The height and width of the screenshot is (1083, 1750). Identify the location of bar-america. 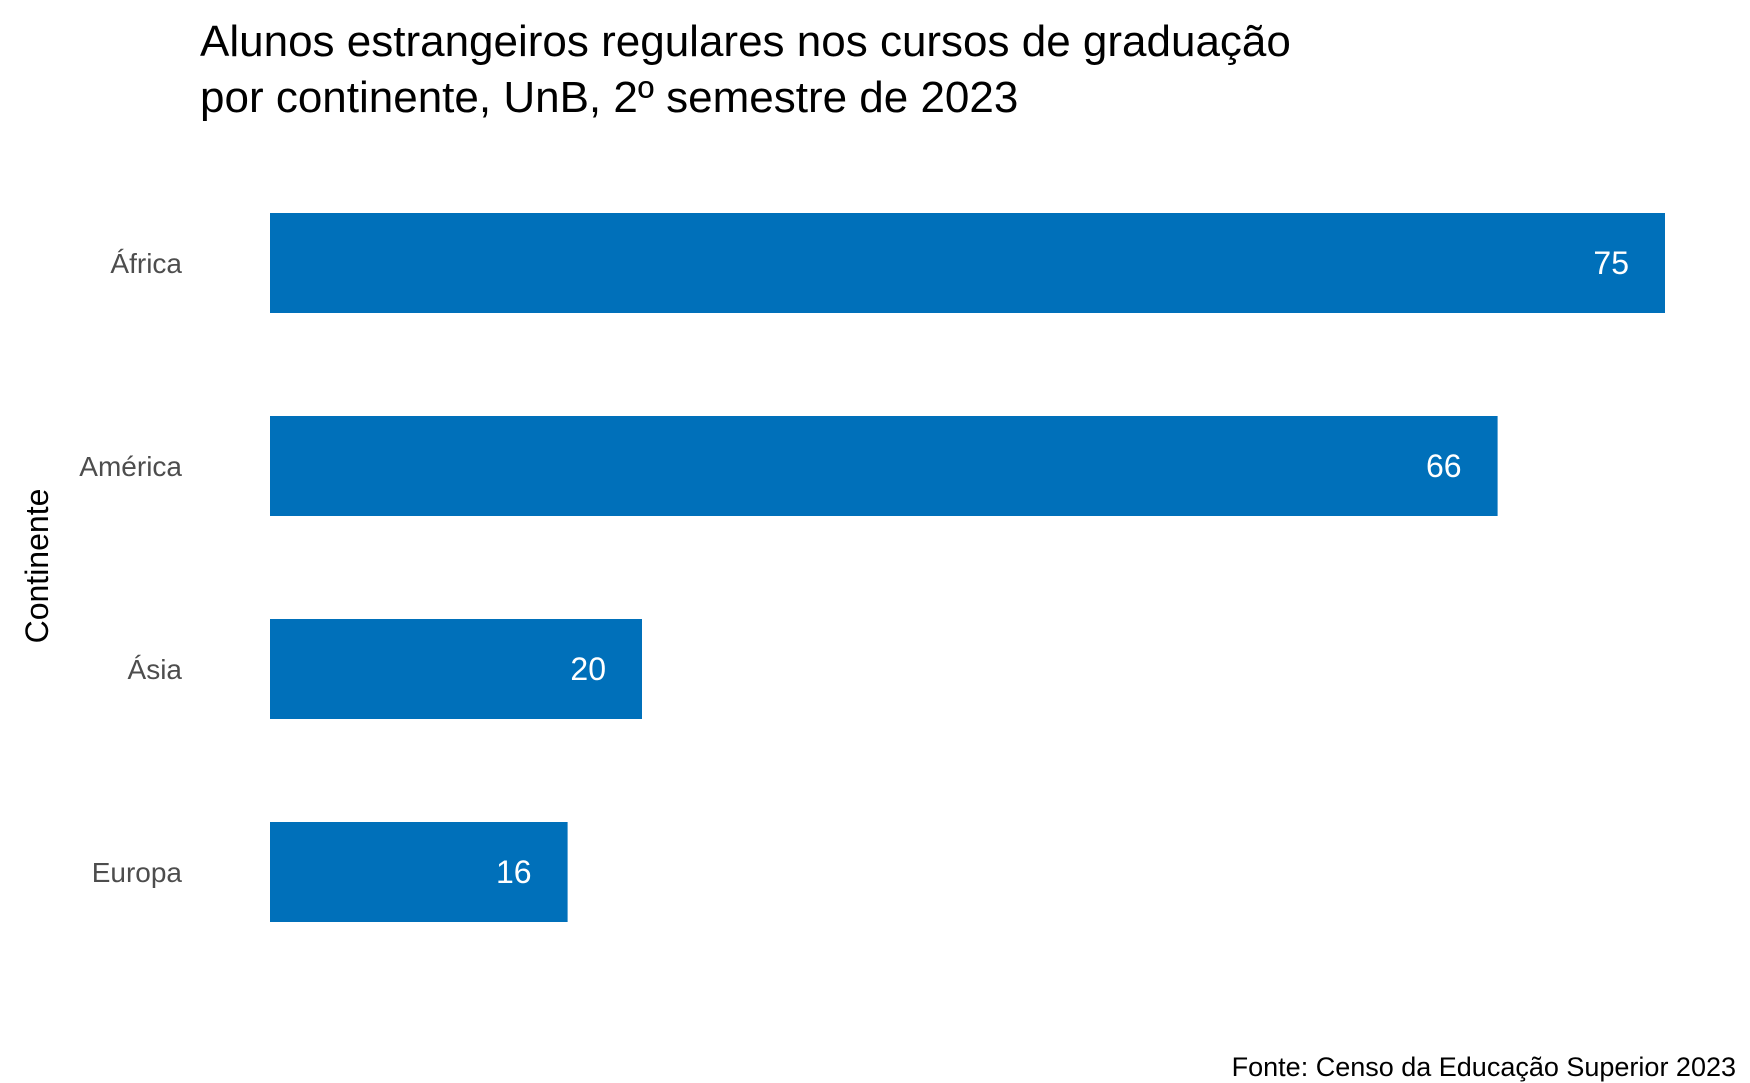
(884, 466).